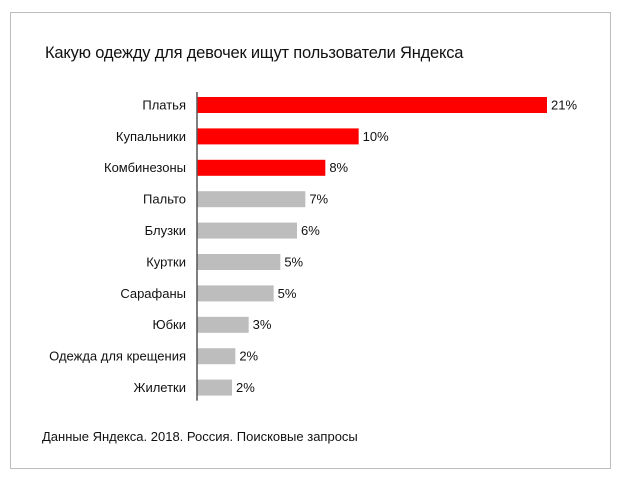 The width and height of the screenshot is (620, 482). Describe the element at coordinates (169, 324) in the screenshot. I see `category-label: Юбки` at that location.